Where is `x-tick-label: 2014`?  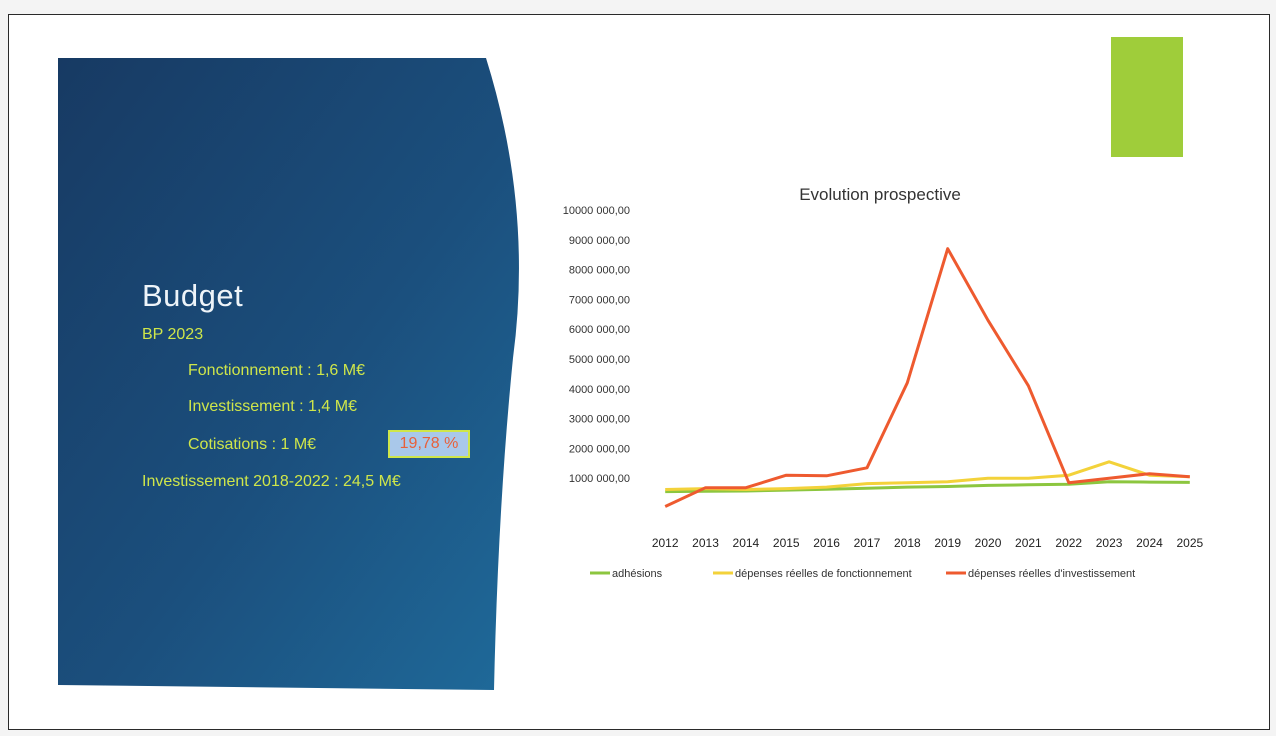
x-tick-label: 2014 is located at coordinates (746, 543).